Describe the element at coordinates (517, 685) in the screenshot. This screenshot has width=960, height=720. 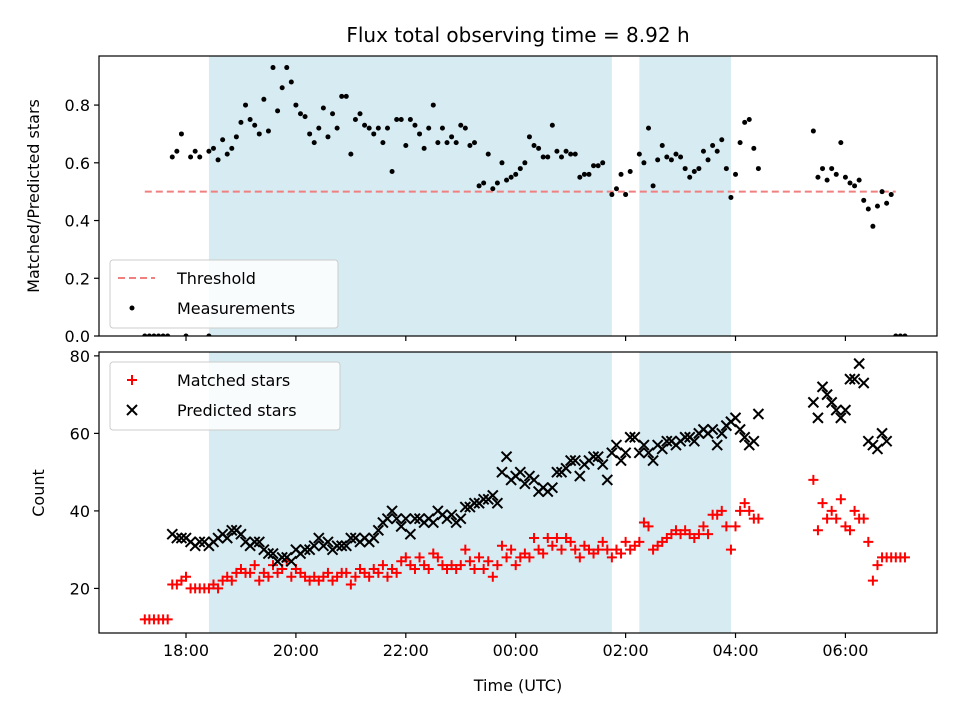
I see `x-axis-label: Time (UTC)` at that location.